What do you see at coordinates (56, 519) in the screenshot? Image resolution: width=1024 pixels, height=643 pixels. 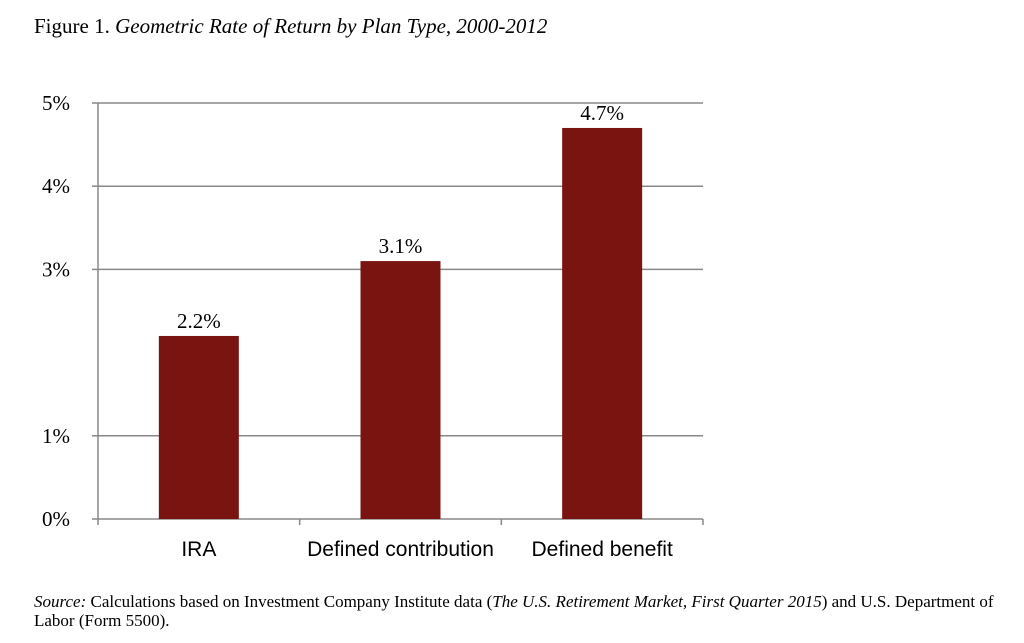 I see `y-tick-label: 0%` at bounding box center [56, 519].